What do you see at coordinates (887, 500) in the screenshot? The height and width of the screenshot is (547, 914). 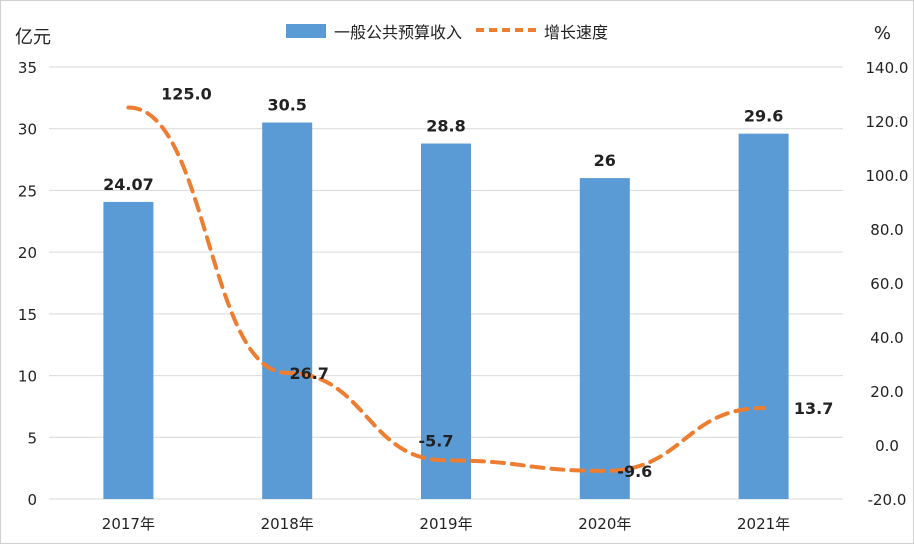 I see `y2-tick-label: -20.0` at bounding box center [887, 500].